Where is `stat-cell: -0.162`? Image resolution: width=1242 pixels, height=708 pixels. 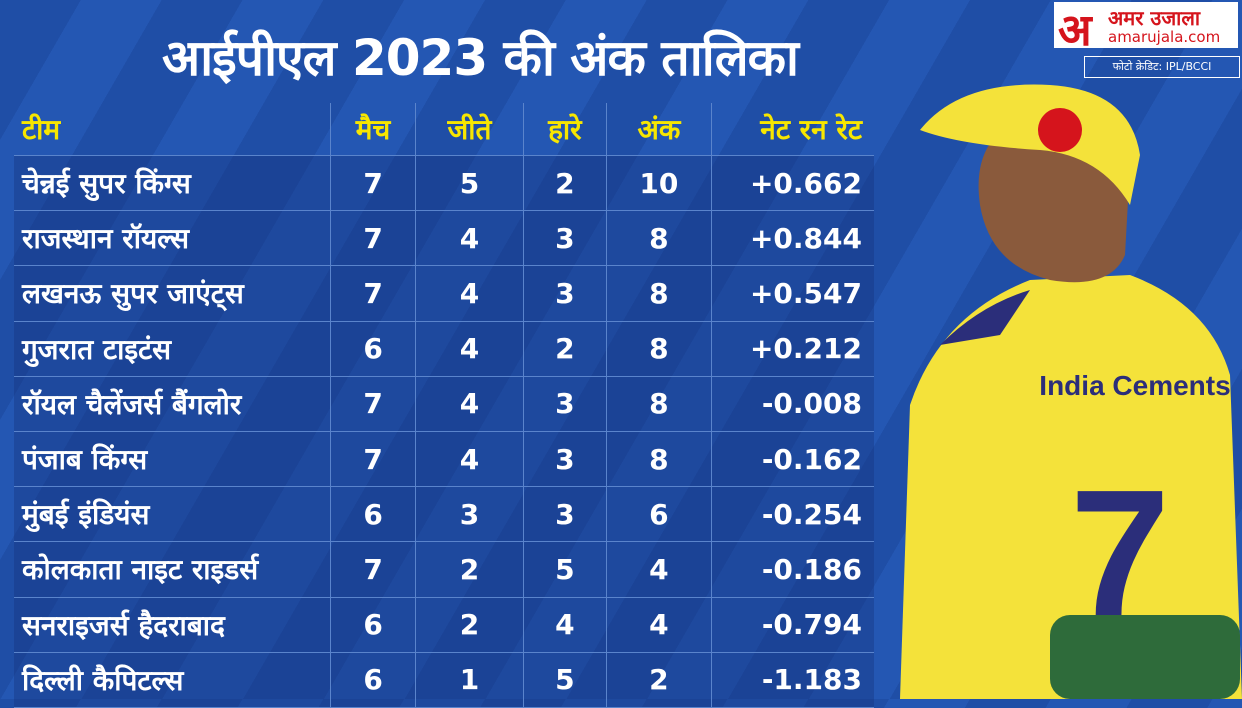
stat-cell: -0.162 is located at coordinates (792, 459).